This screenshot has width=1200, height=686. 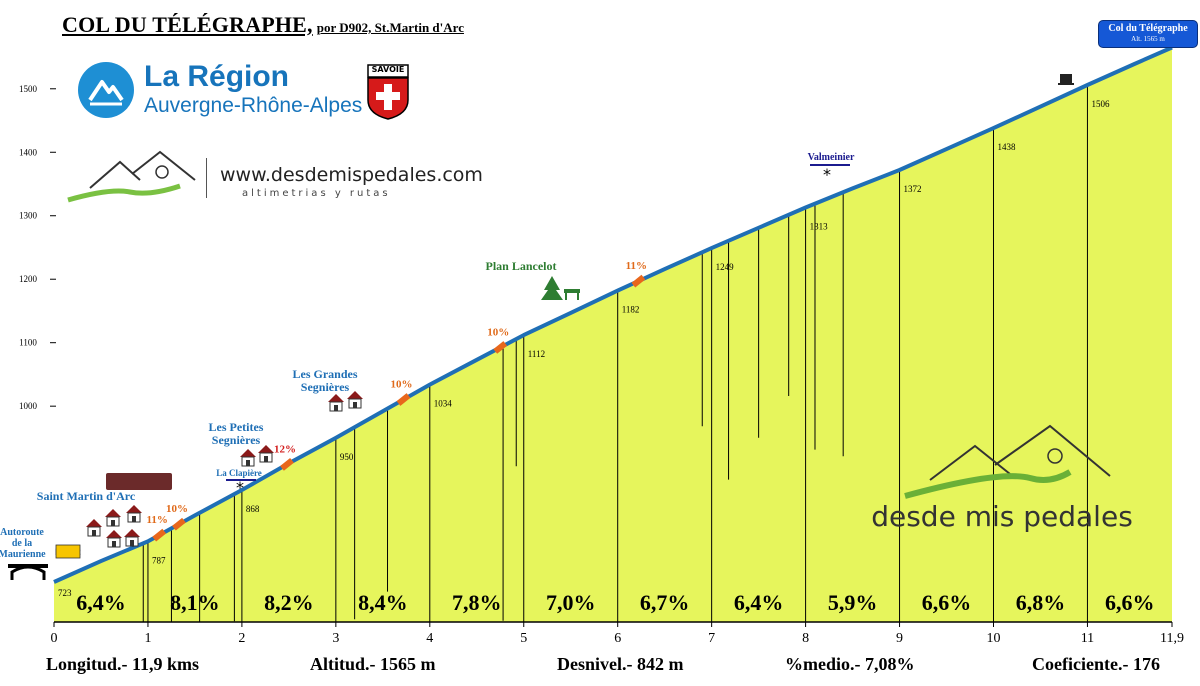 I want to click on y-tick-label: 1100, so click(x=28, y=343).